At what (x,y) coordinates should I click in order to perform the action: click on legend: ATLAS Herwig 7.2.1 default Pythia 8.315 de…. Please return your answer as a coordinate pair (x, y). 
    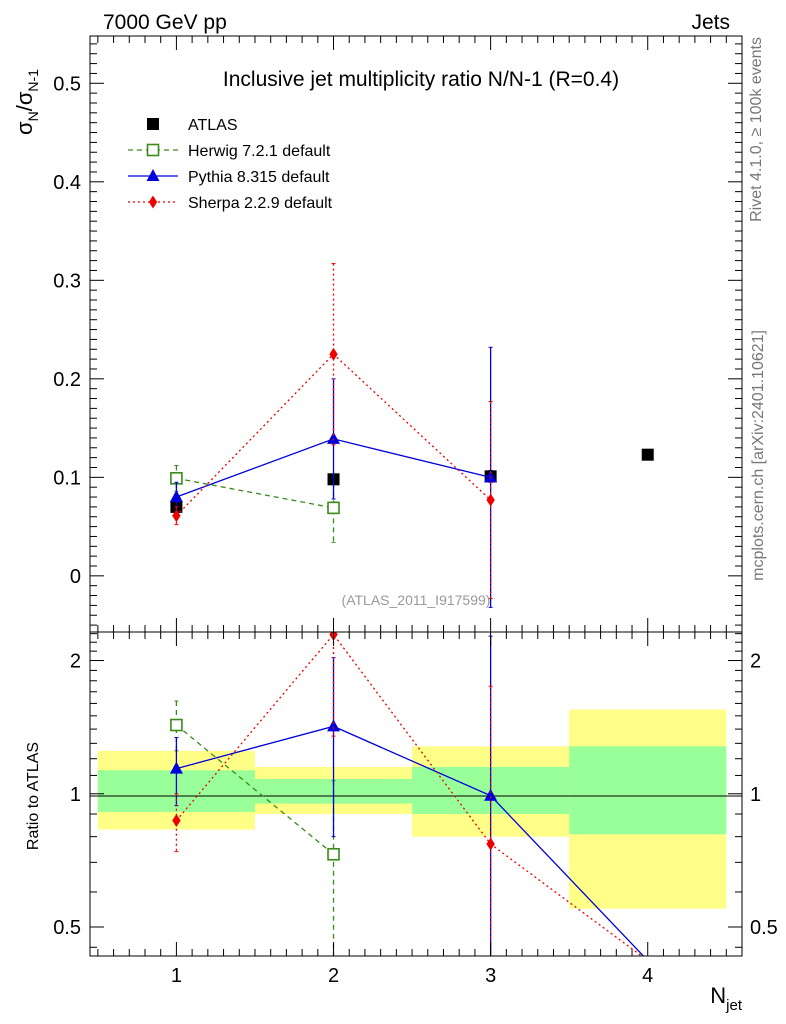
    Looking at the image, I should click on (230, 164).